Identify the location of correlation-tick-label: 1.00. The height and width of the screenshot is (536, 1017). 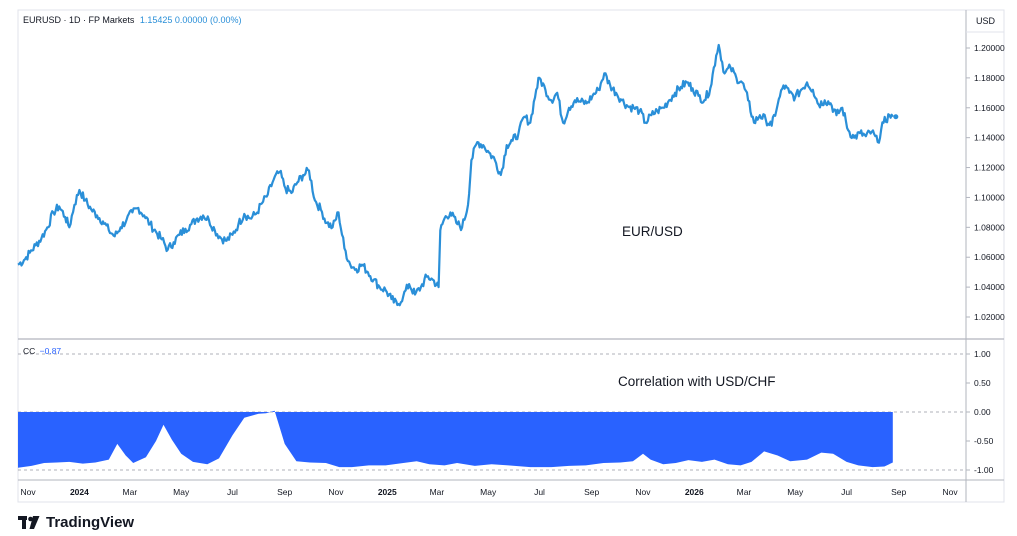
(982, 354).